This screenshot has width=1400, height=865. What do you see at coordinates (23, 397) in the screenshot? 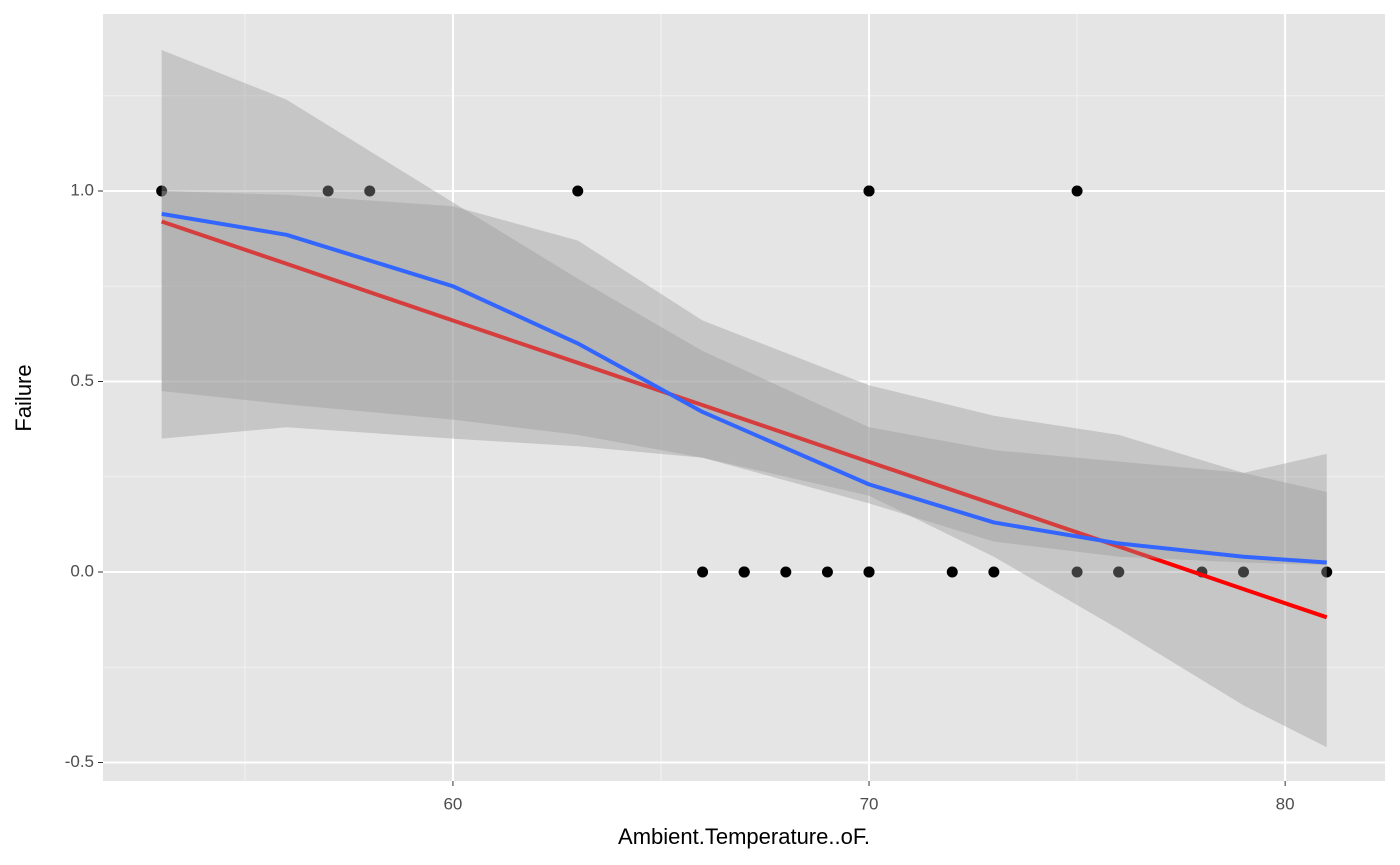
I see `y-axis-title: Failure` at bounding box center [23, 397].